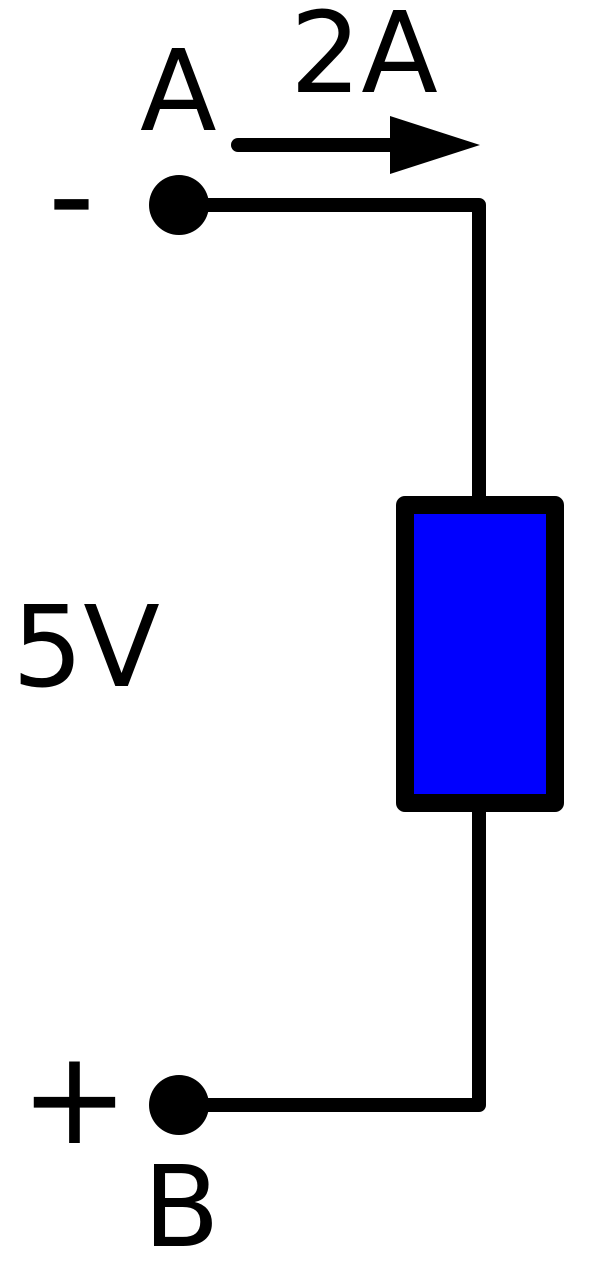  What do you see at coordinates (181, 1208) in the screenshot?
I see `terminal-b-label: B` at bounding box center [181, 1208].